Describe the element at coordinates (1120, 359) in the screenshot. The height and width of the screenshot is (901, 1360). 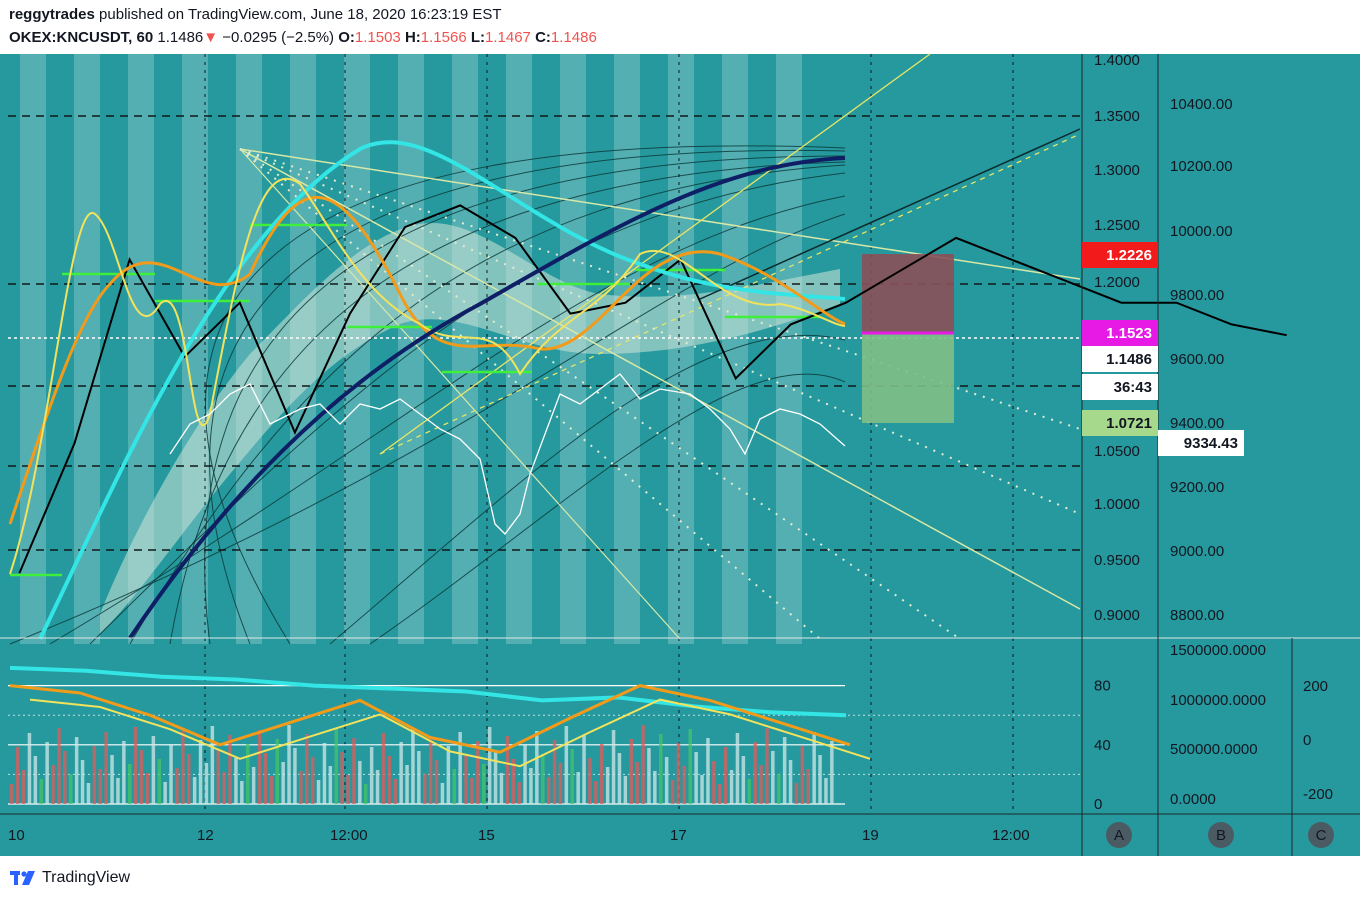
I see `last-price-badge` at that location.